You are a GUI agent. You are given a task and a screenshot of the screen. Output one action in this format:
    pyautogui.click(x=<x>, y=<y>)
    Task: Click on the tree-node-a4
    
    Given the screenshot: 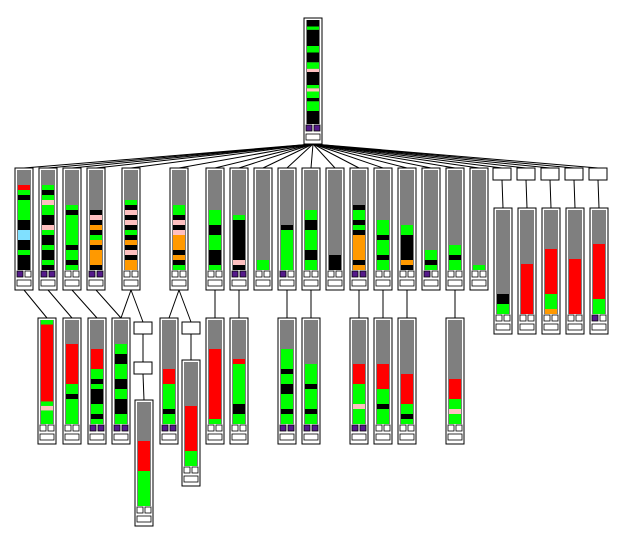 What is the action you would take?
    pyautogui.click(x=96, y=229)
    